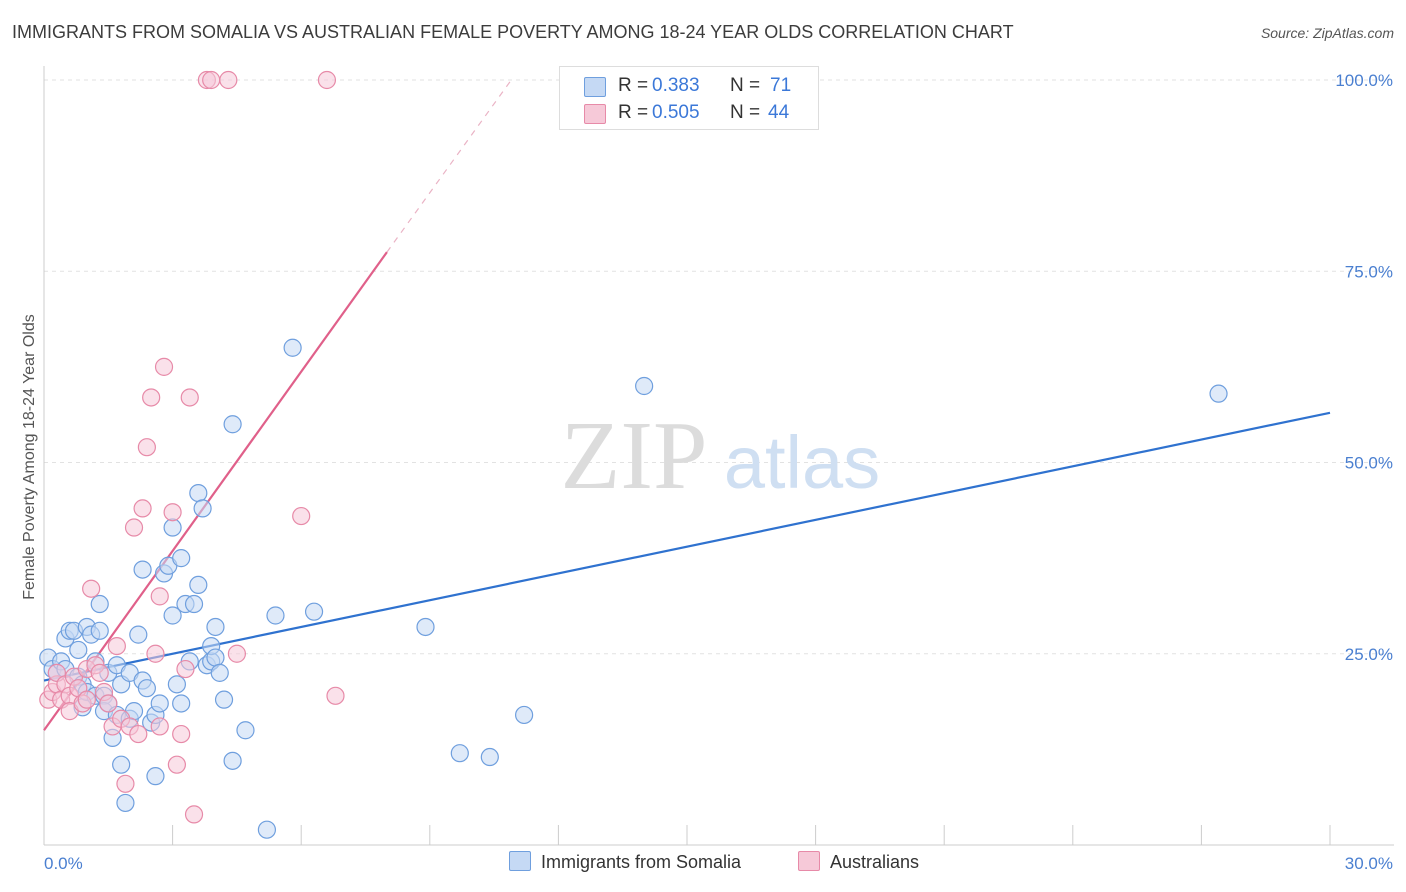 The image size is (1406, 892). I want to click on legend-n-value: 71, so click(781, 85).